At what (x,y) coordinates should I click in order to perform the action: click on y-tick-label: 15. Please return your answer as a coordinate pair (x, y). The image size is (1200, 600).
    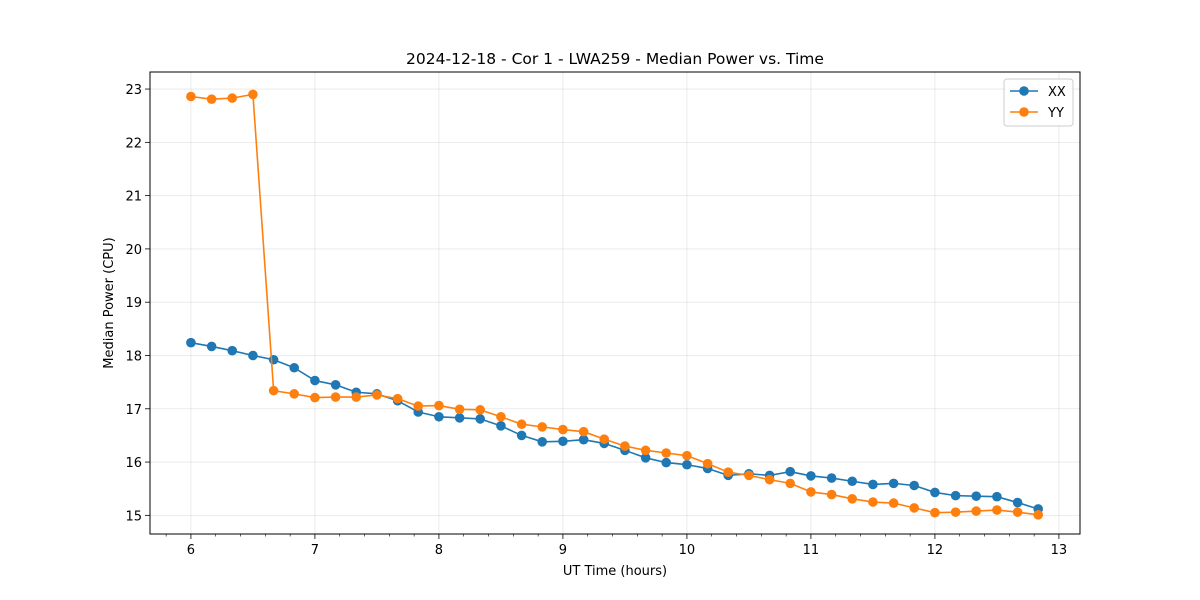
    Looking at the image, I should click on (133, 516).